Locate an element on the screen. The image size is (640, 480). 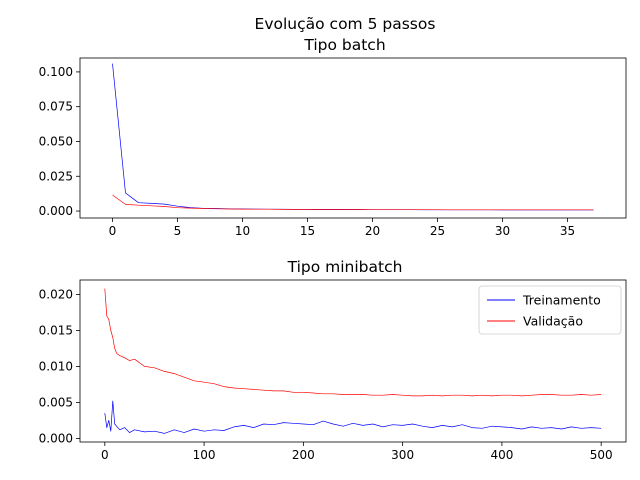
chart-minibatch-y-tick: 0.005 is located at coordinates (59, 402).